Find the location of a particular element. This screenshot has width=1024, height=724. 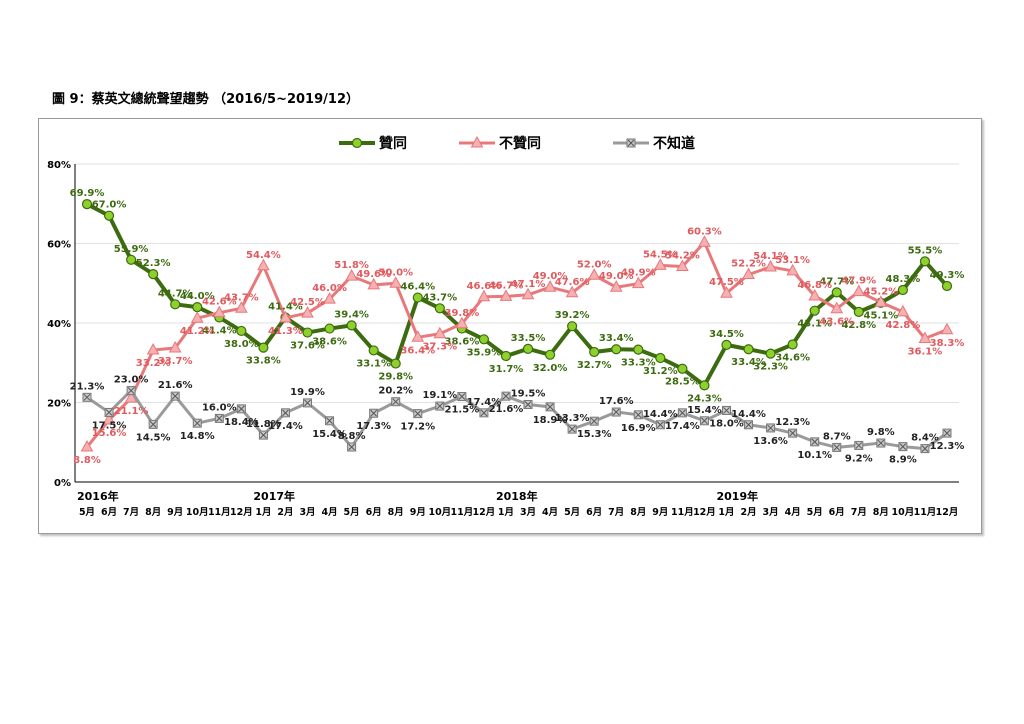

data-label: 35.9% is located at coordinates (484, 352).